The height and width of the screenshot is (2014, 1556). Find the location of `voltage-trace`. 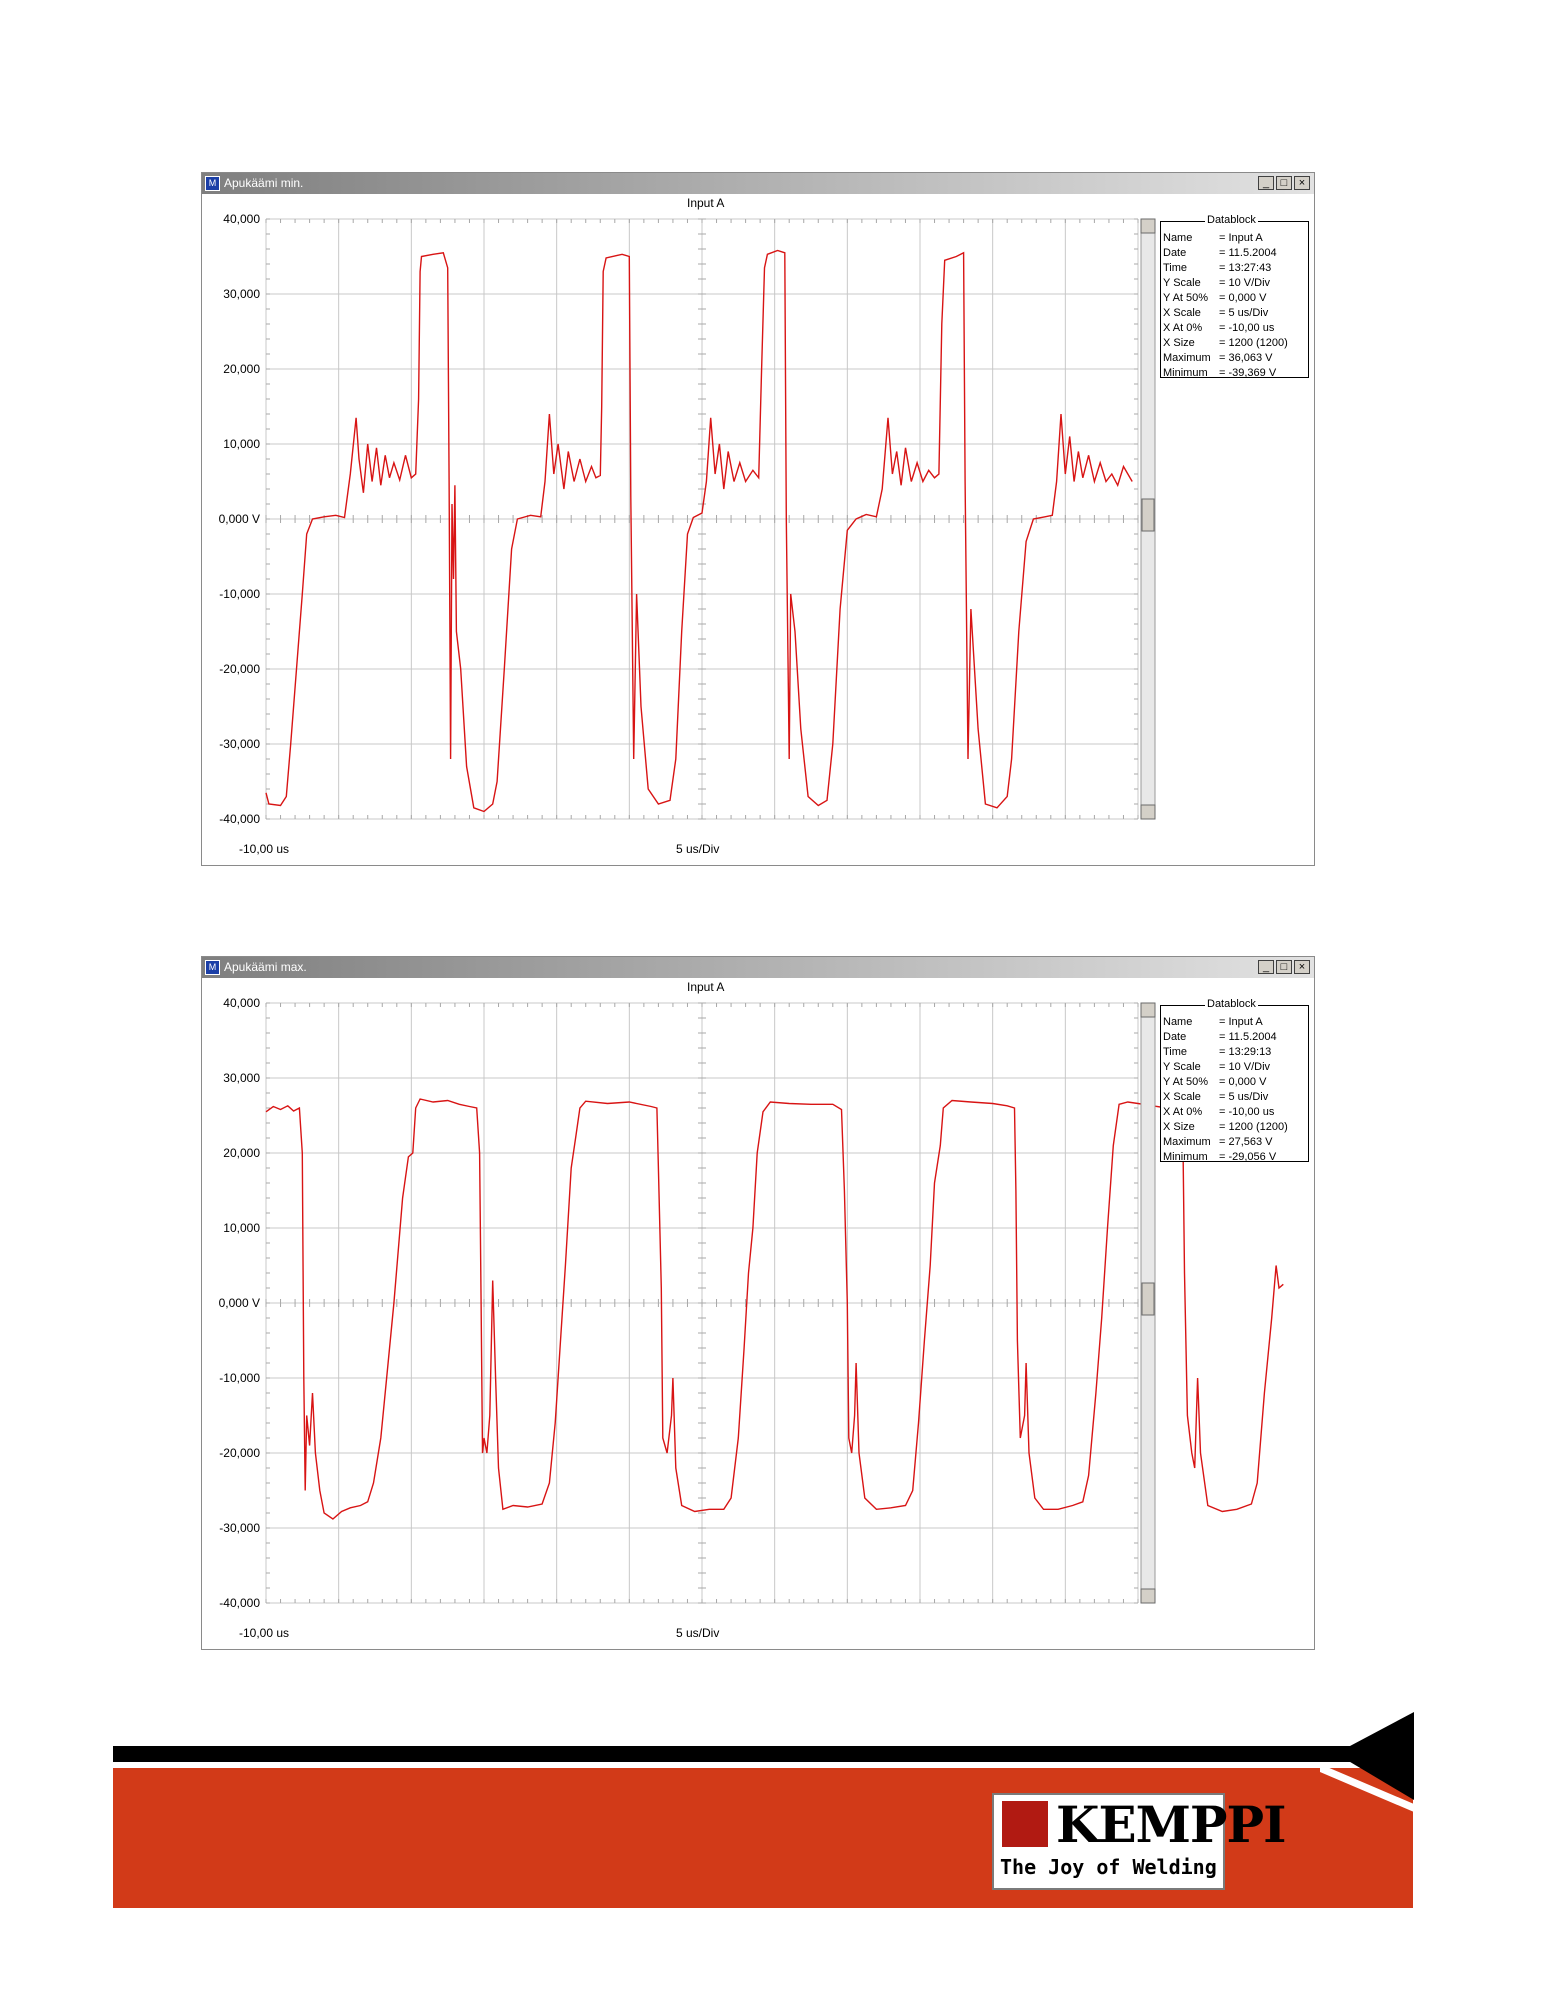

voltage-trace is located at coordinates (774, 1309).